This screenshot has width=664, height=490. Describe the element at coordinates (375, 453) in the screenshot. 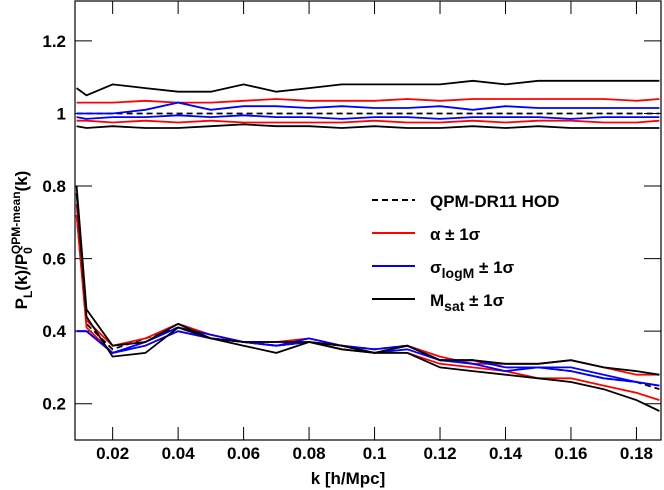

I see `x-tick-label: 0.1` at that location.